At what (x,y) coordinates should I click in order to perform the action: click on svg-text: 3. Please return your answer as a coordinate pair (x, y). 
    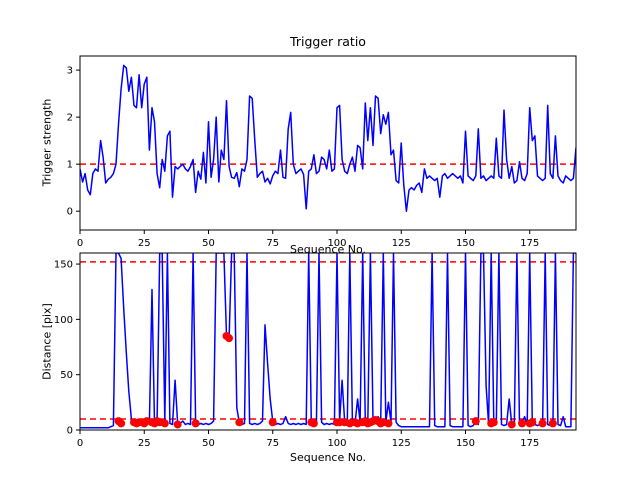
    Looking at the image, I should click on (70, 71).